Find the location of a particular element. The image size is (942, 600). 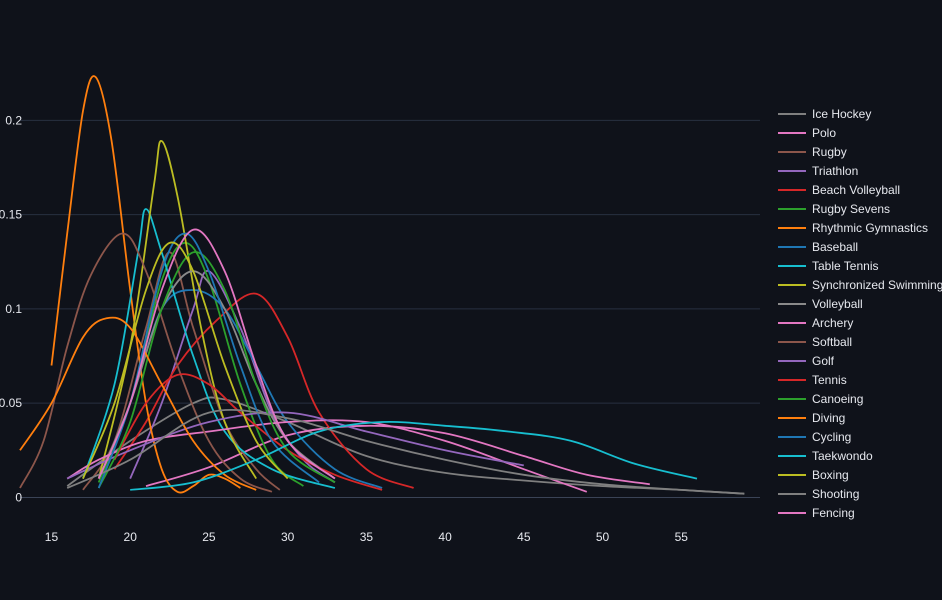

legend-label: Ice Hockey is located at coordinates (841, 114).